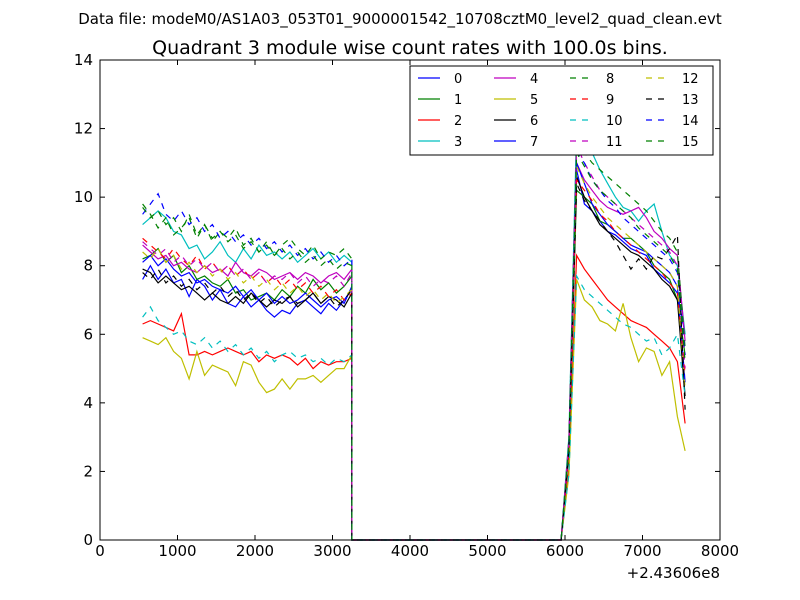  Describe the element at coordinates (534, 142) in the screenshot. I see `legend-label-7: 7` at that location.